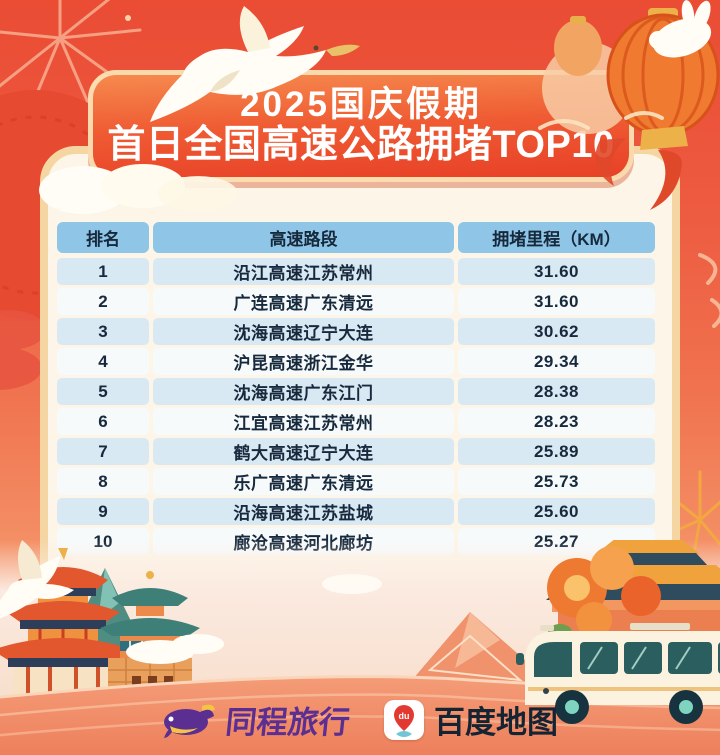  Describe the element at coordinates (556, 451) in the screenshot. I see `km-cell: 25.89` at that location.